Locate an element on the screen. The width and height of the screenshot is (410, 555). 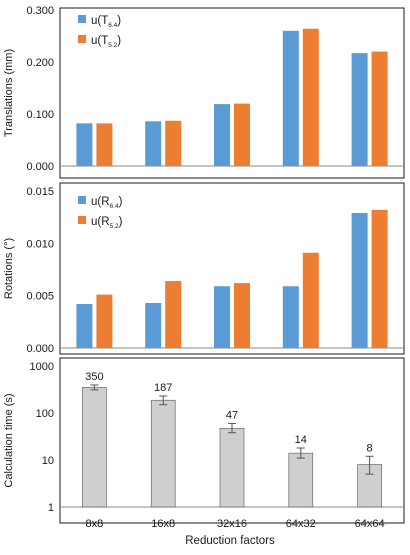
x-axis-label: Reduction factors is located at coordinates (230, 541).